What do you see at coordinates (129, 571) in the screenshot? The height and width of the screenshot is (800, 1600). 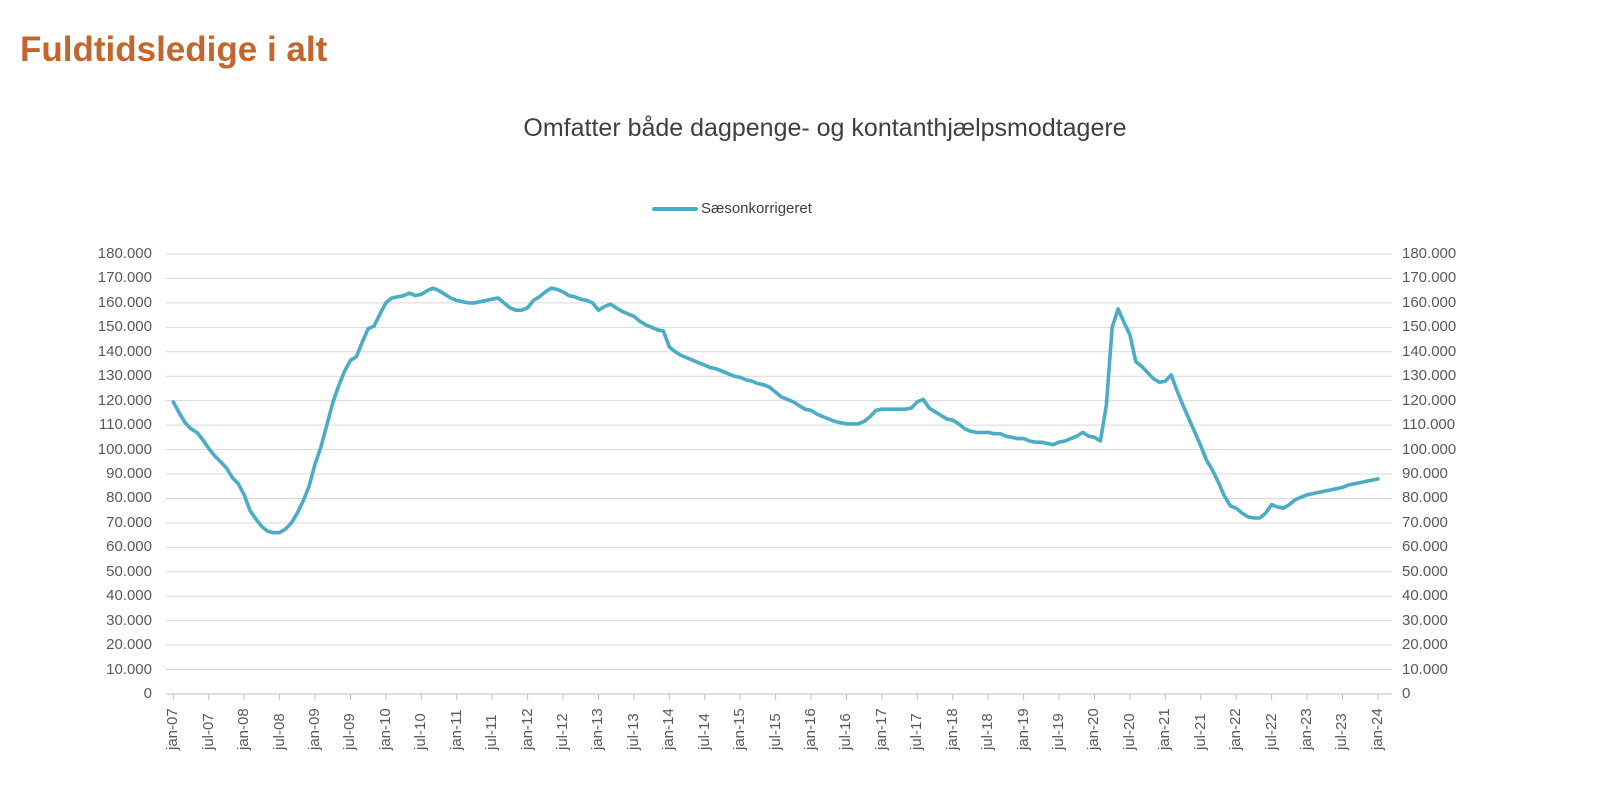 I see `y-axis-label-left: 50.000` at bounding box center [129, 571].